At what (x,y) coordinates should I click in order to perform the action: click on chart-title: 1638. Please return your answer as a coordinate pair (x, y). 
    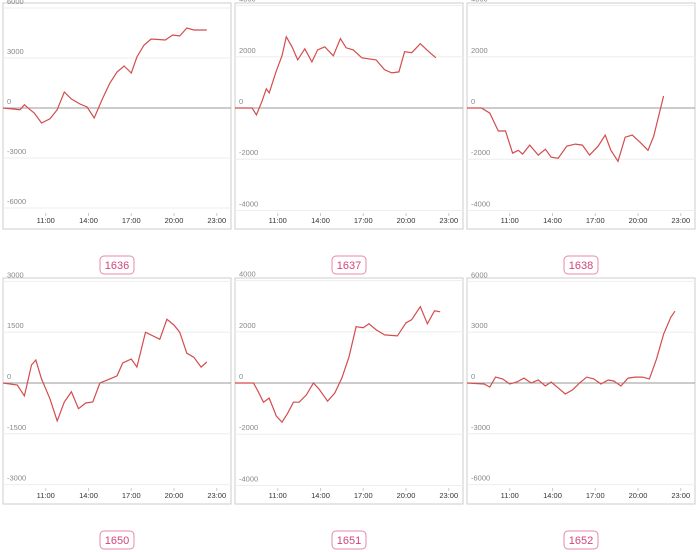
    Looking at the image, I should click on (581, 266).